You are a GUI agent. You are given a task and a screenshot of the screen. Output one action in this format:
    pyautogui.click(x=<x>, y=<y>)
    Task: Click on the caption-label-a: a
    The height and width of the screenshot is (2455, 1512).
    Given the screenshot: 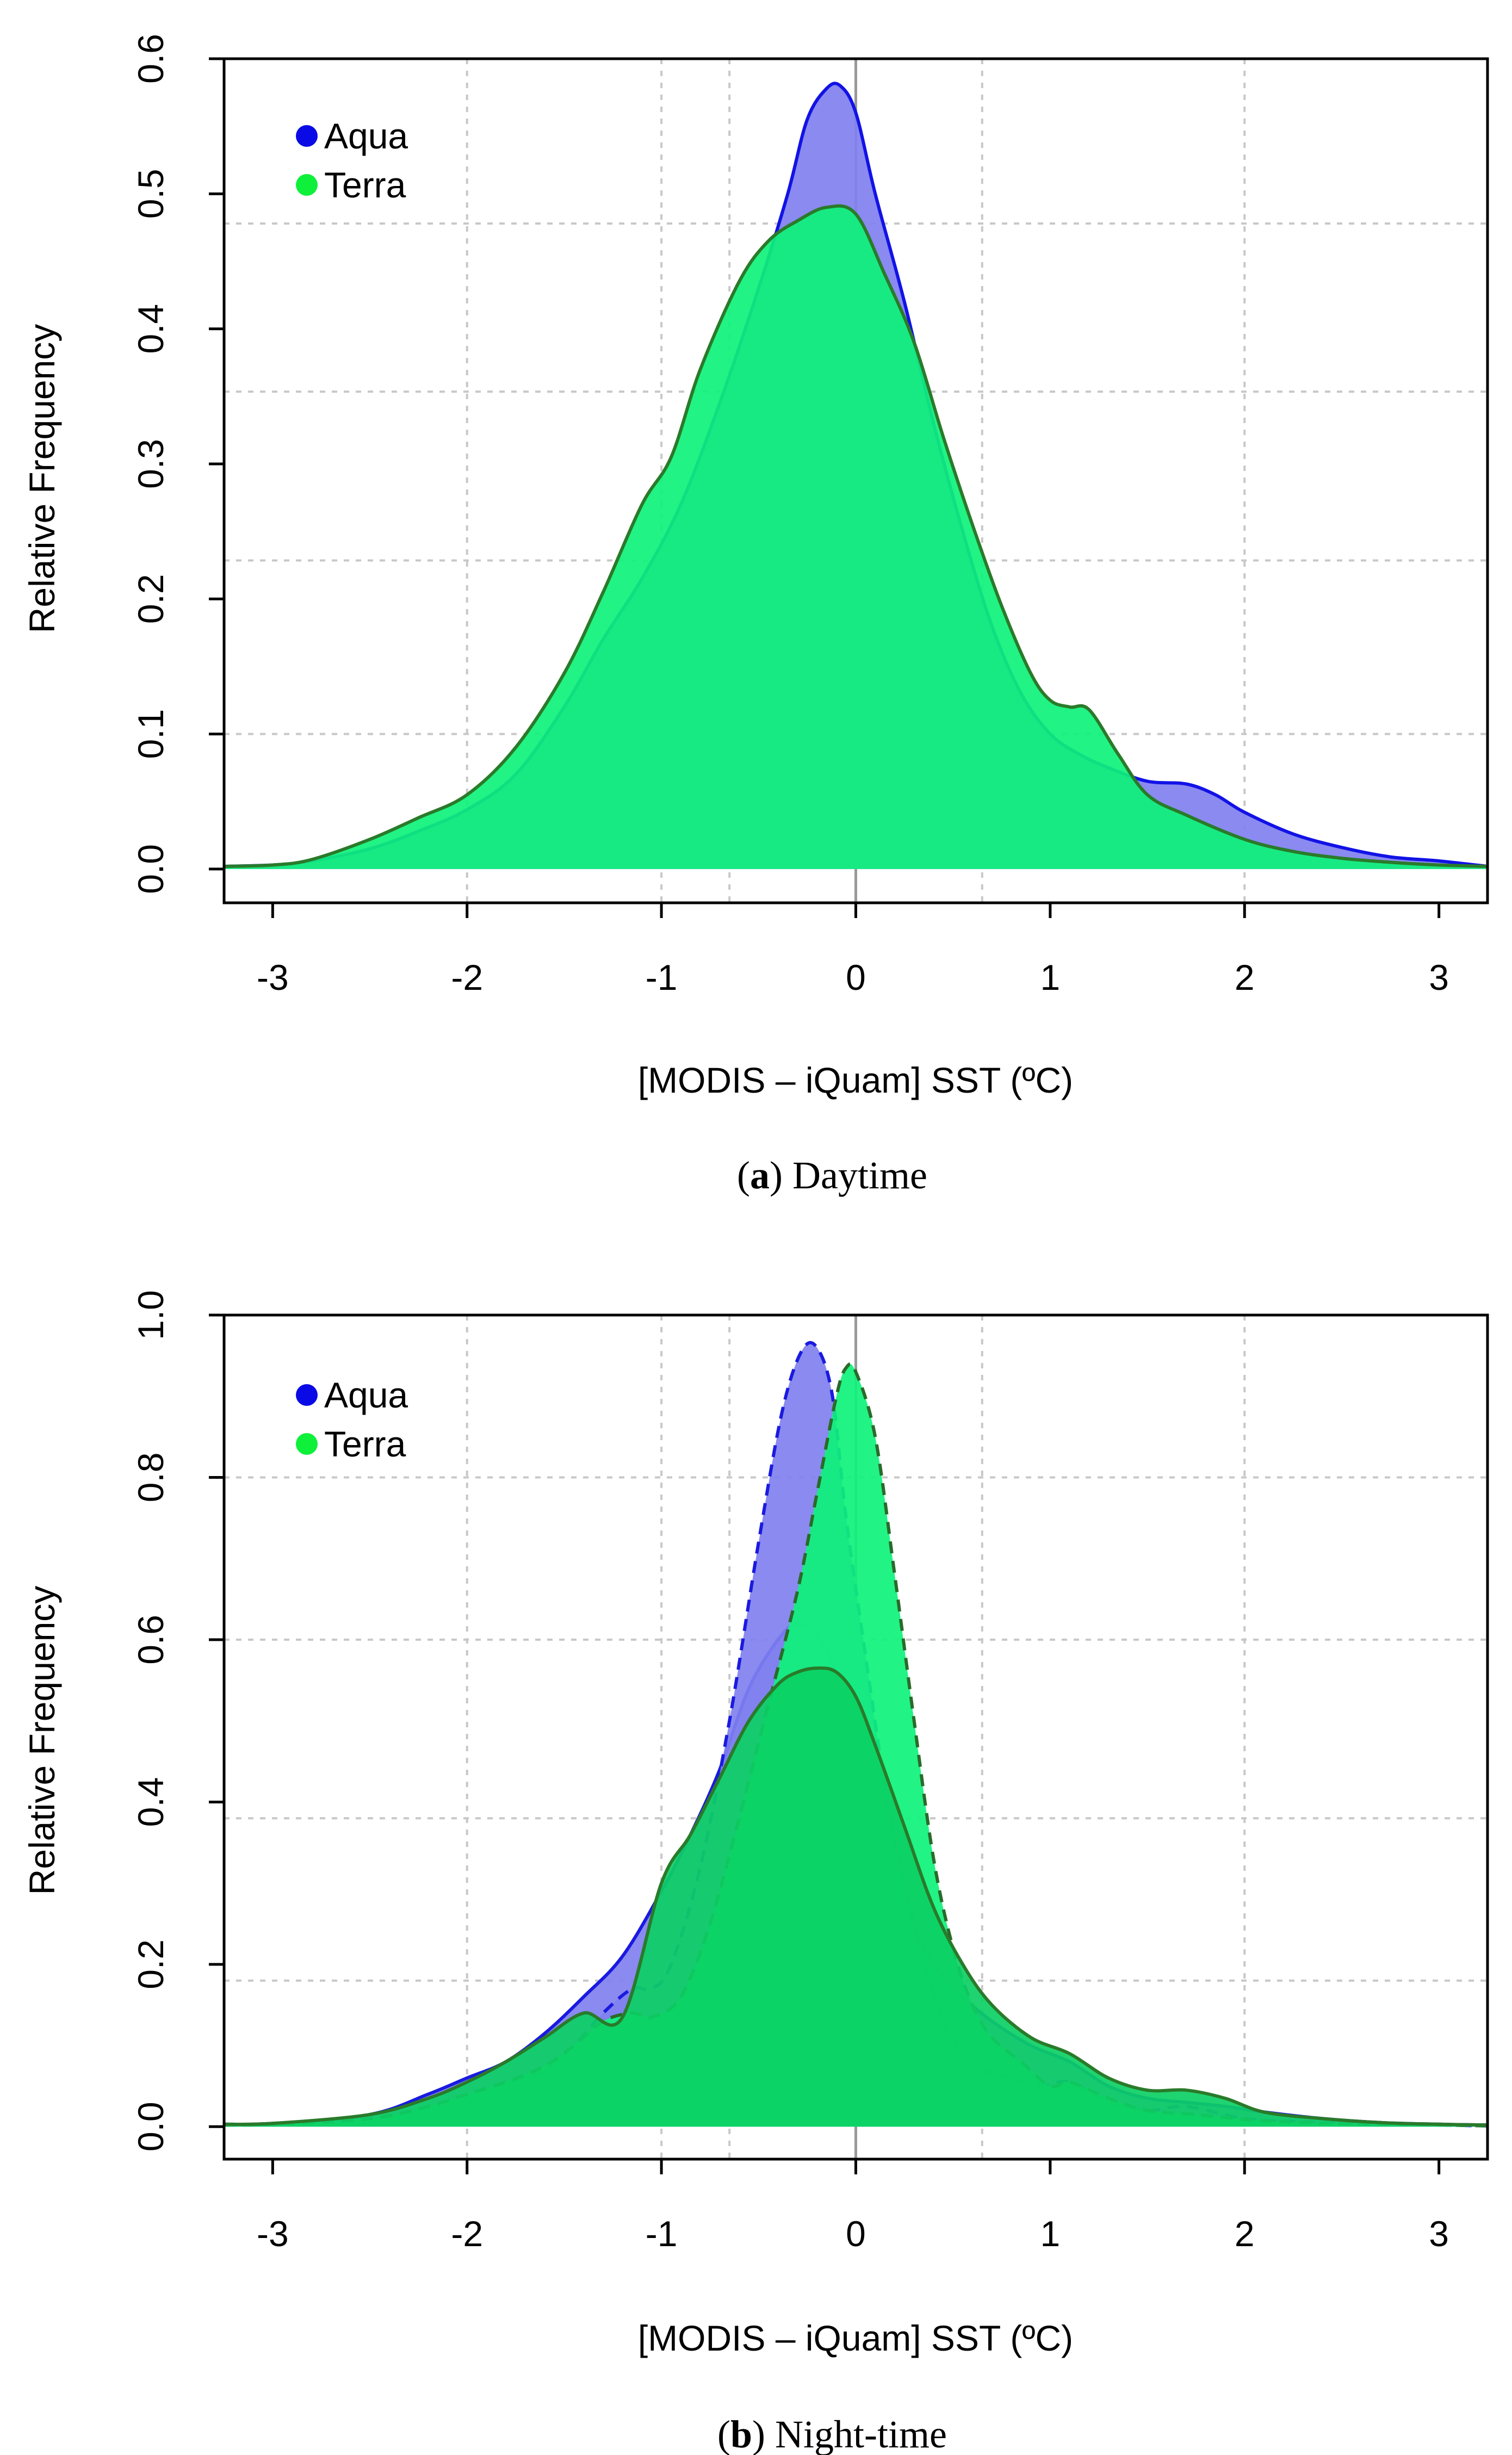 What is the action you would take?
    pyautogui.click(x=760, y=1175)
    